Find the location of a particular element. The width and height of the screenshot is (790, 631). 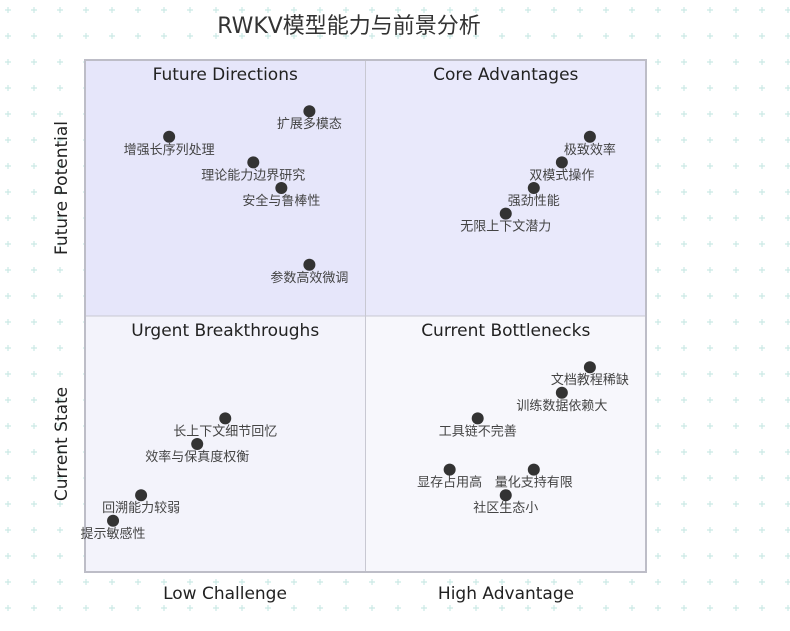

data-point-label: 训练数据依赖大 is located at coordinates (561, 406).